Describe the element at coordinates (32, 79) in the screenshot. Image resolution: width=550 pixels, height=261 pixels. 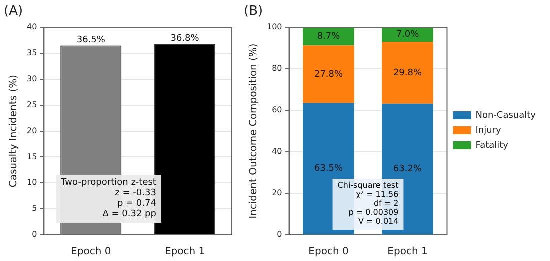
I see `y-tick-label: 30` at that location.